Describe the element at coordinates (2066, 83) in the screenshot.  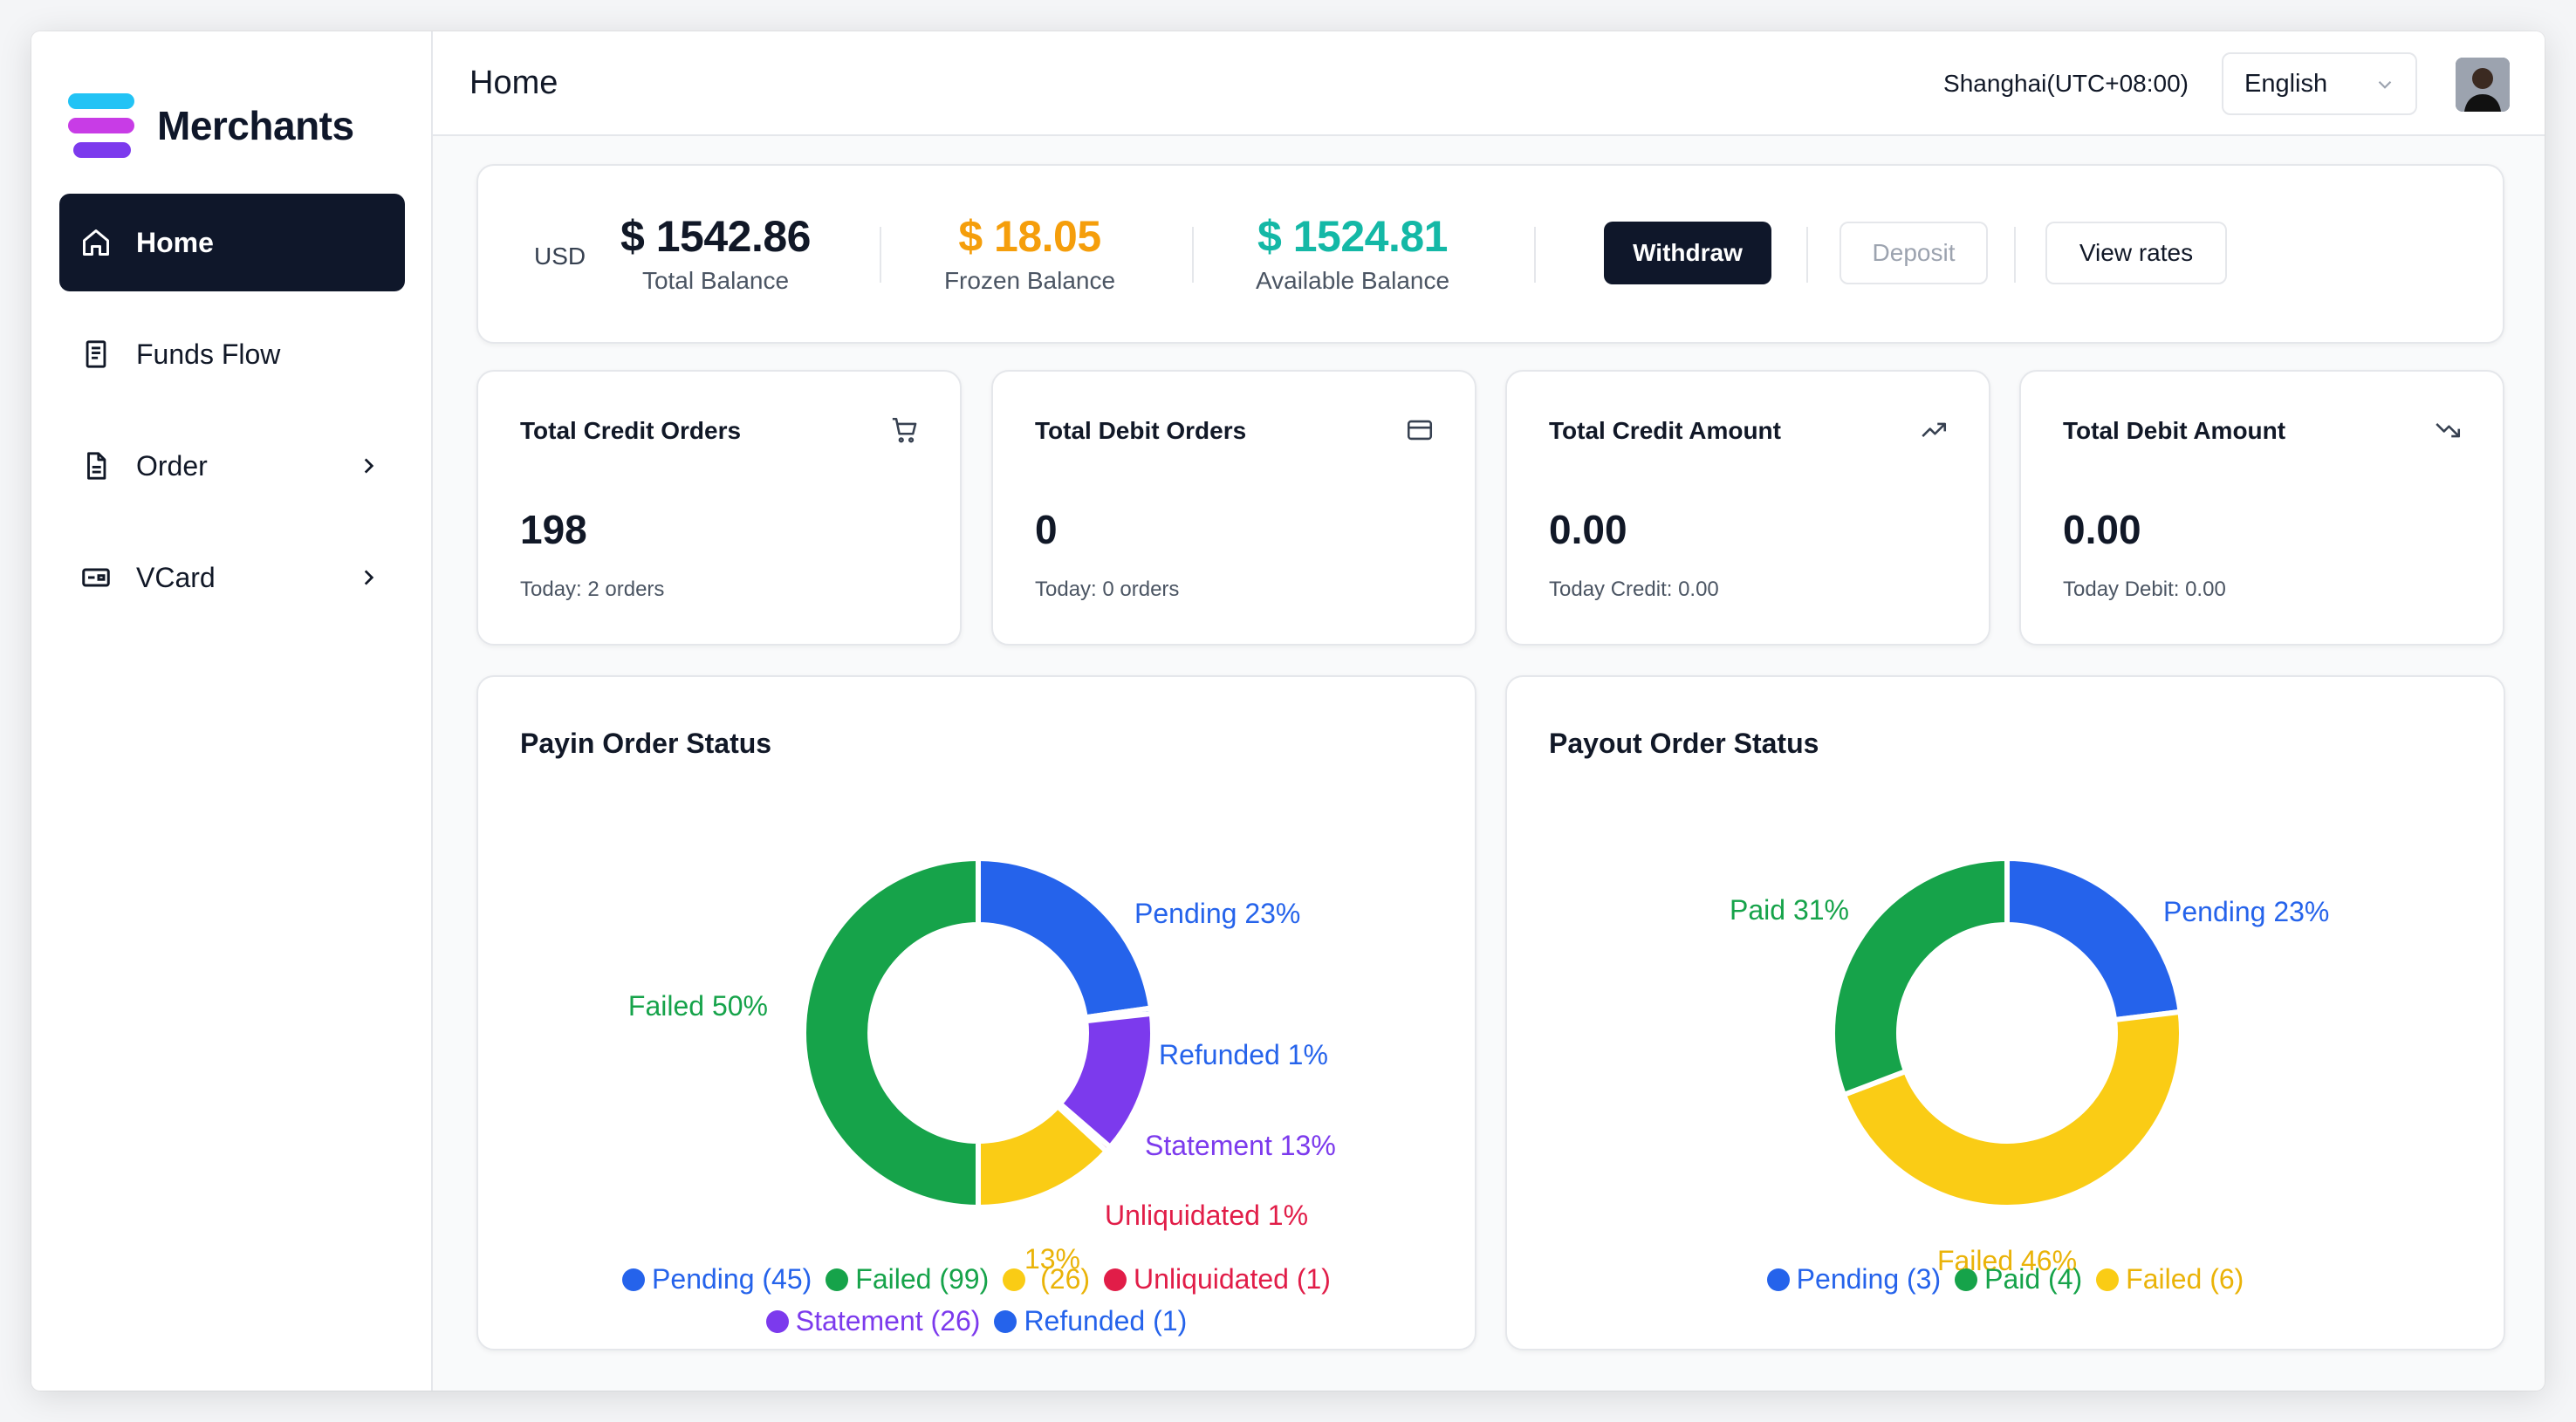
I see `timezone-label: Shanghai(UTC+08:00)` at that location.